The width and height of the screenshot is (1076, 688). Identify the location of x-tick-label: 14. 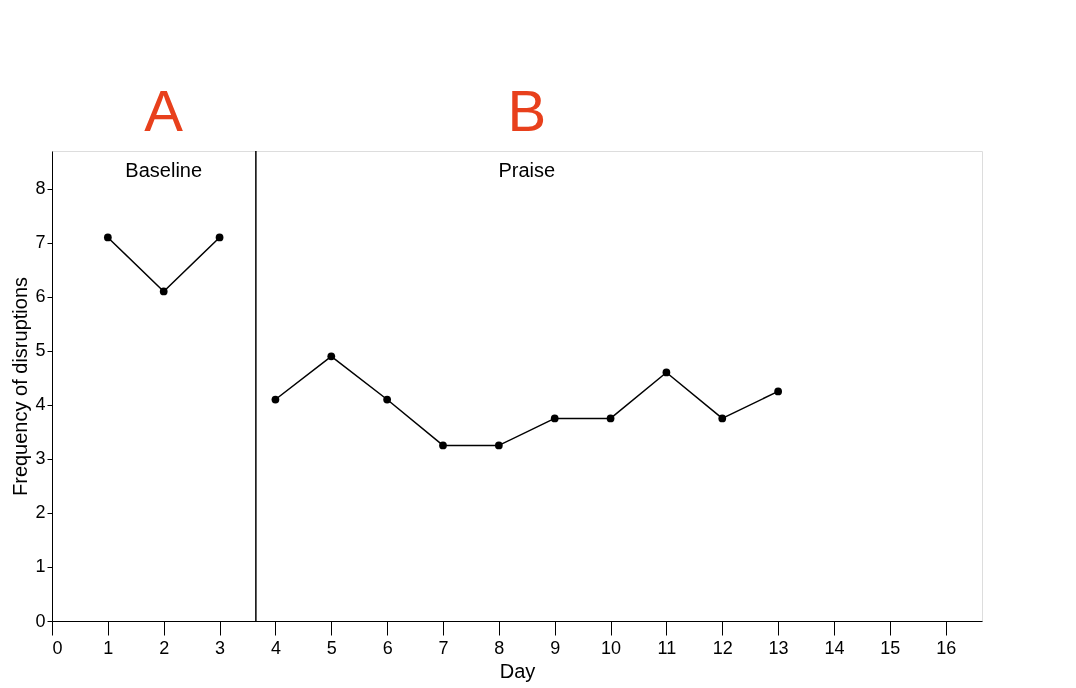
(834, 647).